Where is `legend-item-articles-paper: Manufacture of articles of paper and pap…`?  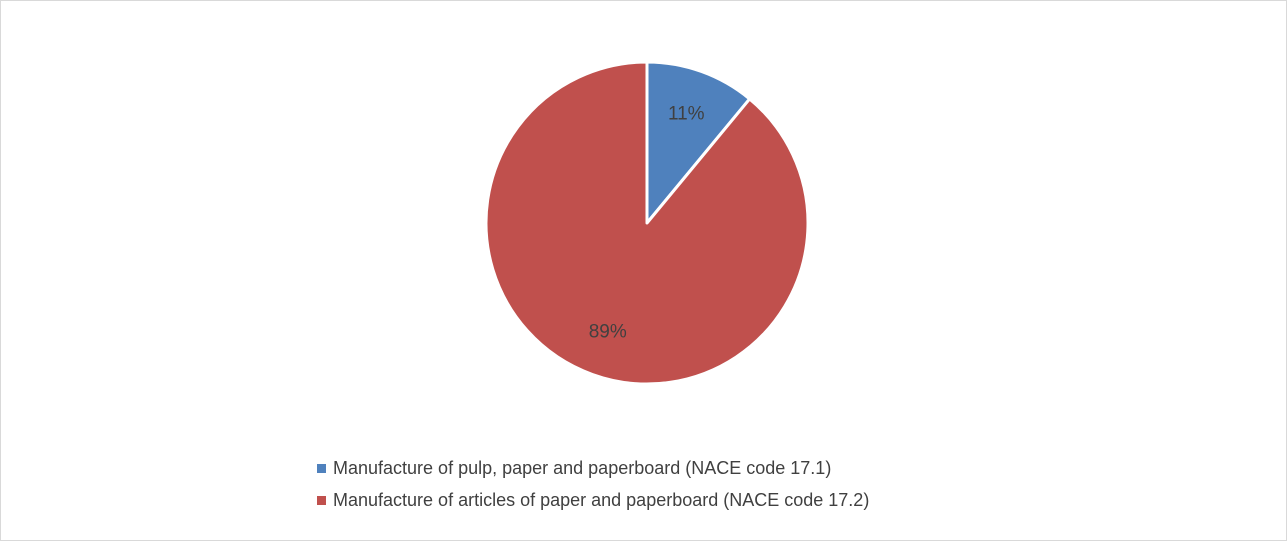
legend-item-articles-paper: Manufacture of articles of paper and pap… is located at coordinates (593, 500).